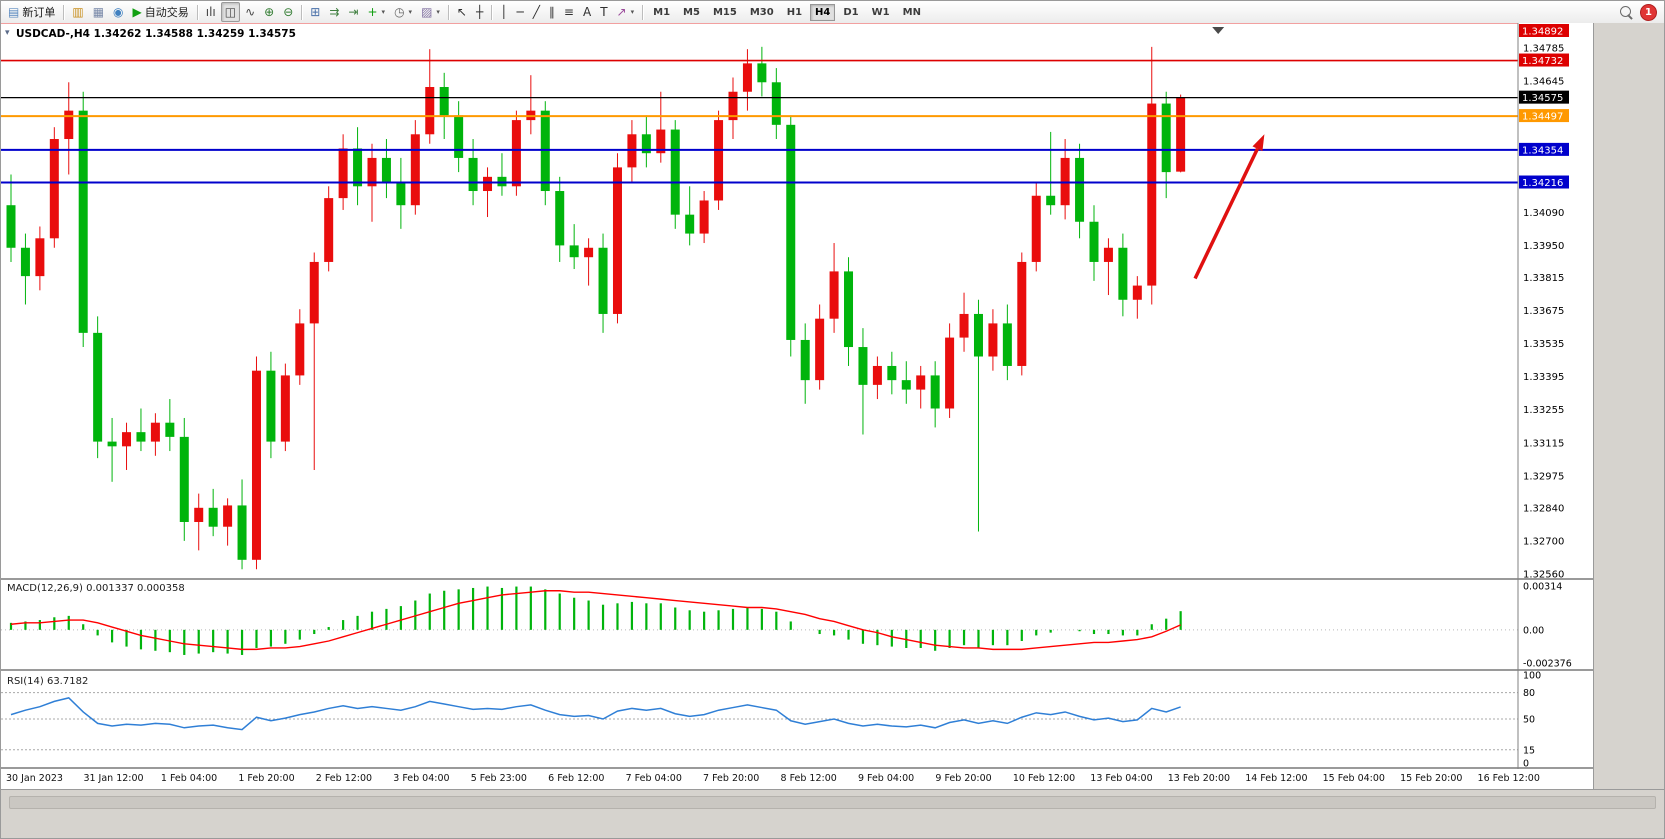 This screenshot has width=1665, height=839. Describe the element at coordinates (587, 12) in the screenshot. I see `text-button: A` at that location.